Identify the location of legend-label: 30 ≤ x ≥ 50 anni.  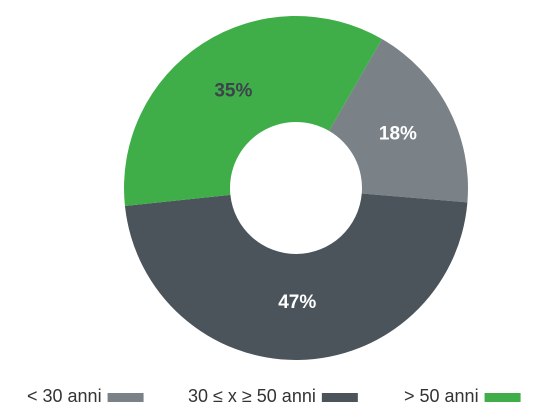
(252, 395).